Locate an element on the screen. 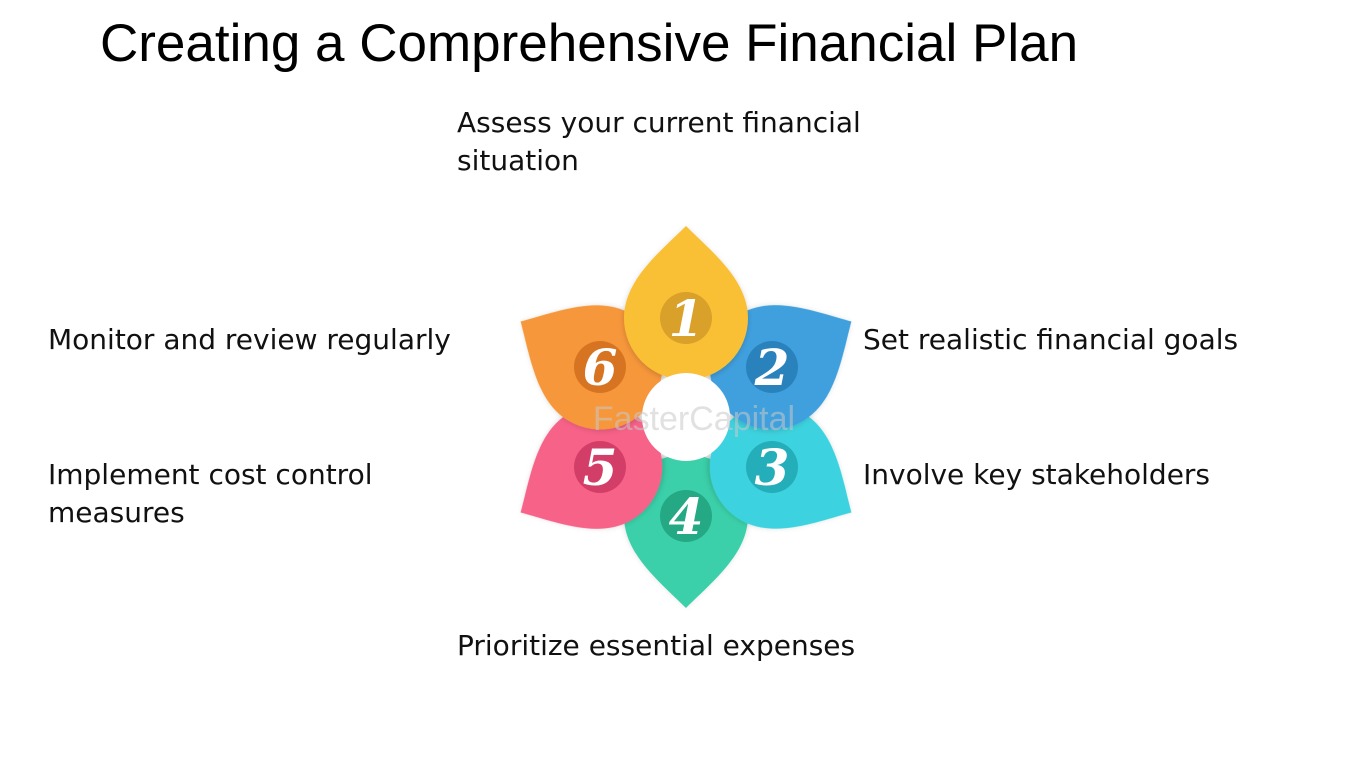 This screenshot has height=759, width=1350. step-3-number: 3 is located at coordinates (772, 467).